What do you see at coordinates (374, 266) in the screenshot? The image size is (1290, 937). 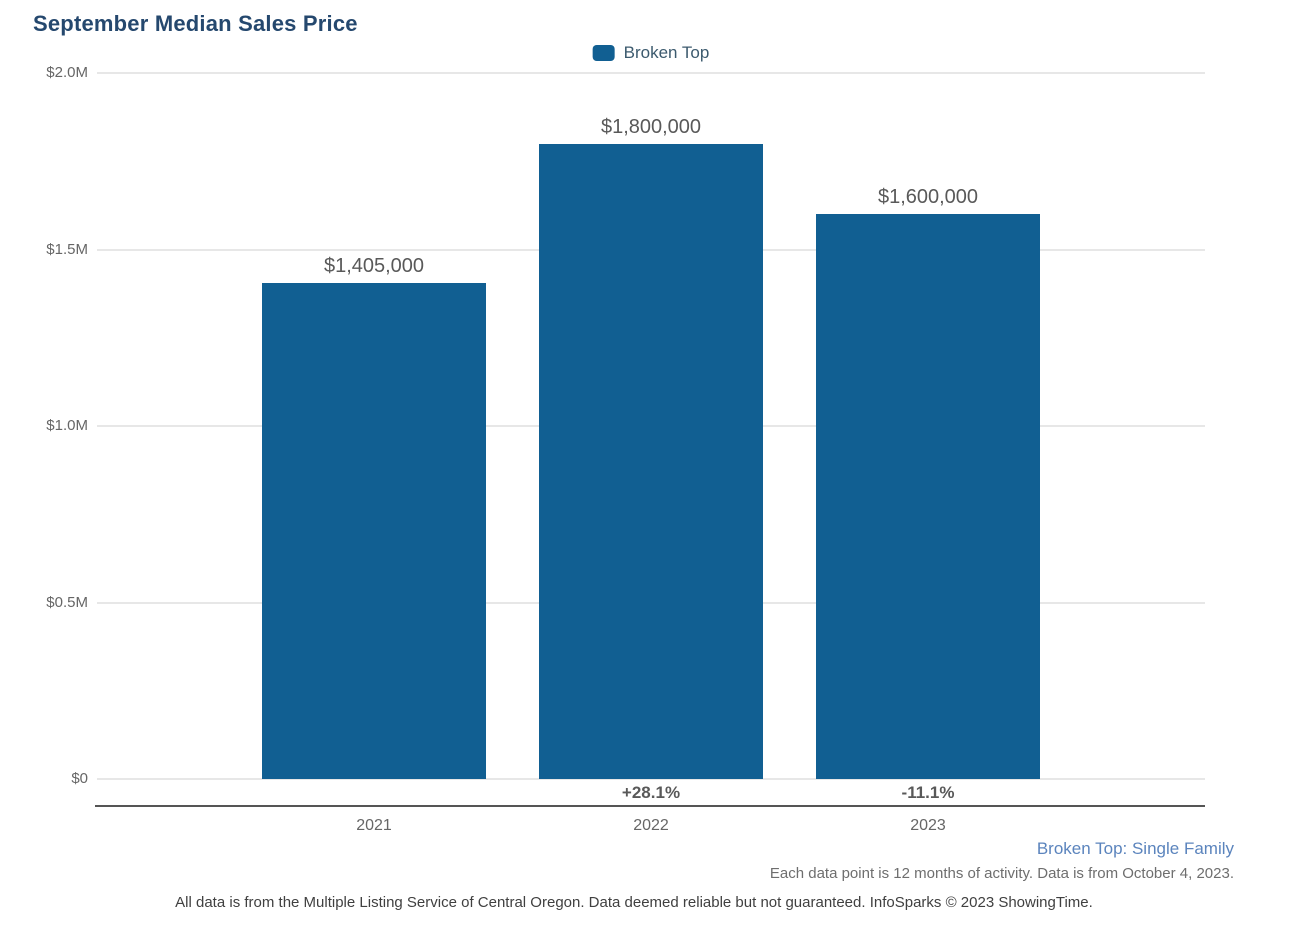 I see `bar-value-label: $1,405,000` at bounding box center [374, 266].